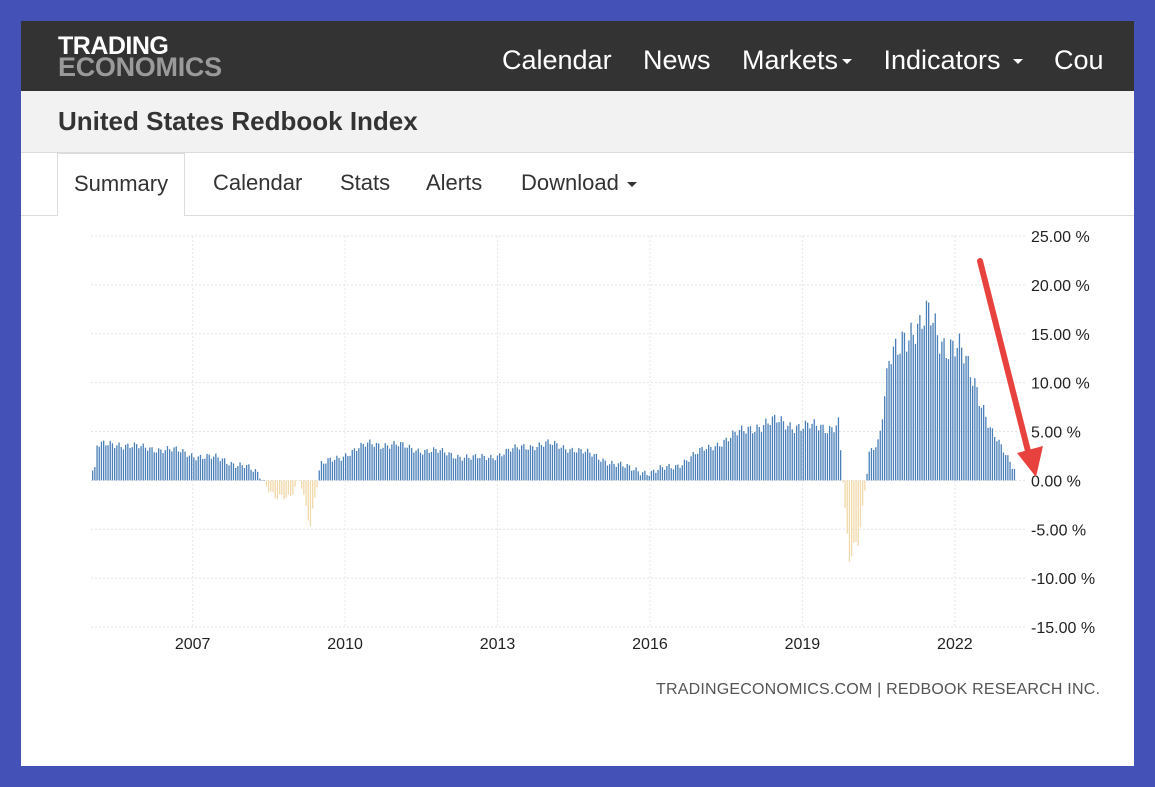 Image resolution: width=1155 pixels, height=787 pixels. What do you see at coordinates (454, 184) in the screenshot?
I see `tab-alerts: Alerts` at bounding box center [454, 184].